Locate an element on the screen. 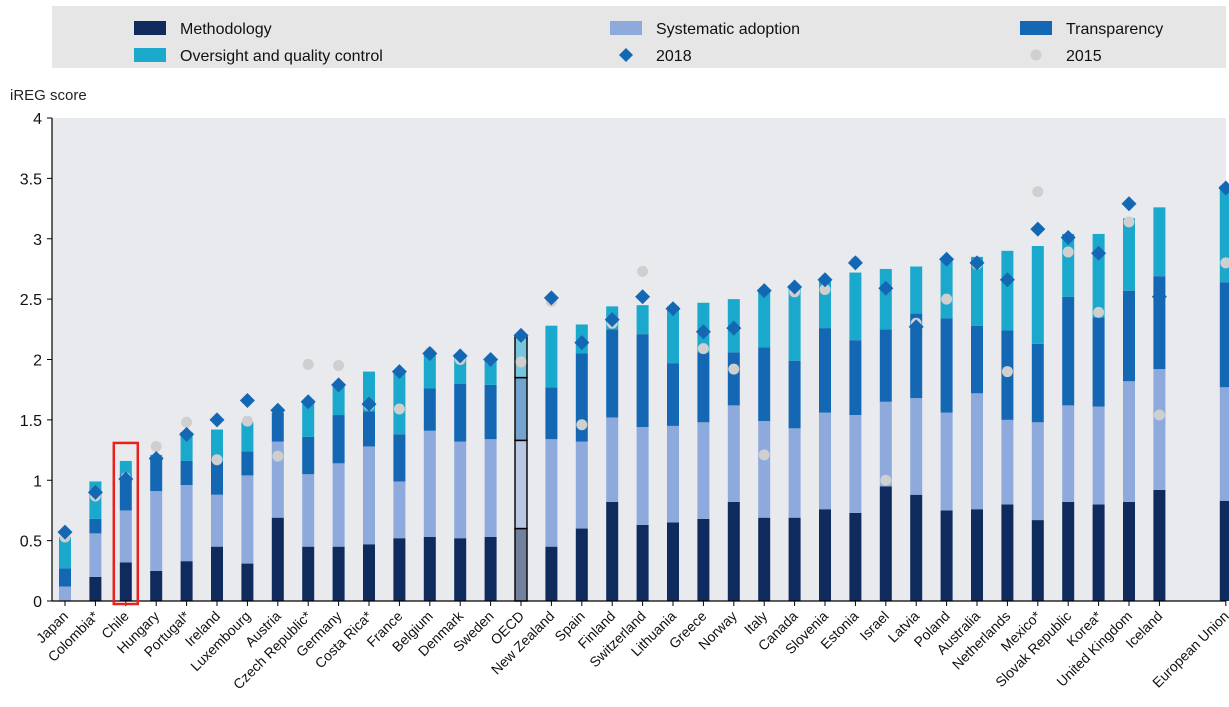  bar-switzerland-transparency is located at coordinates (643, 380).